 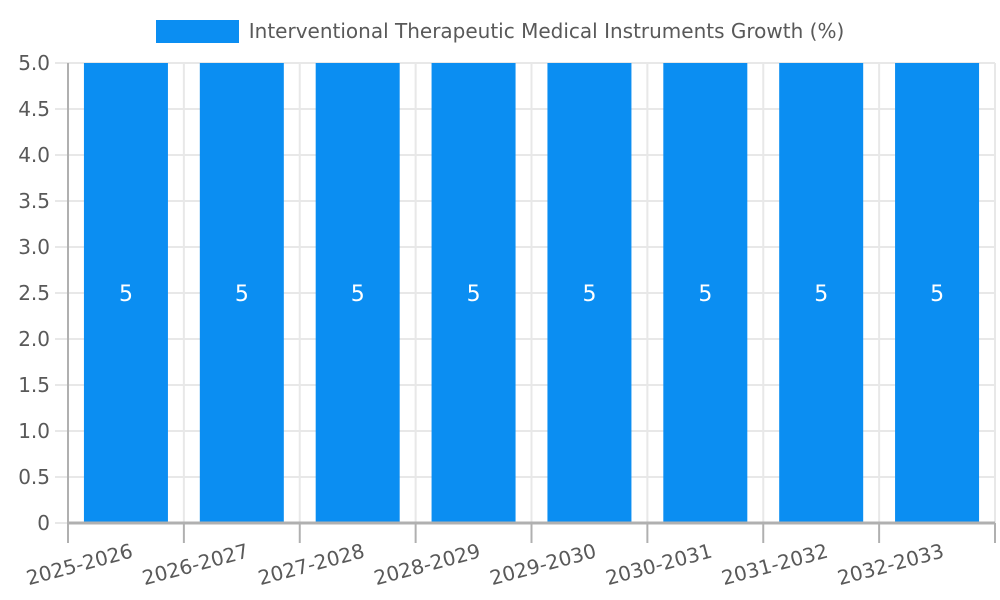 What do you see at coordinates (34, 109) in the screenshot?
I see `y-tick-label: 4.5` at bounding box center [34, 109].